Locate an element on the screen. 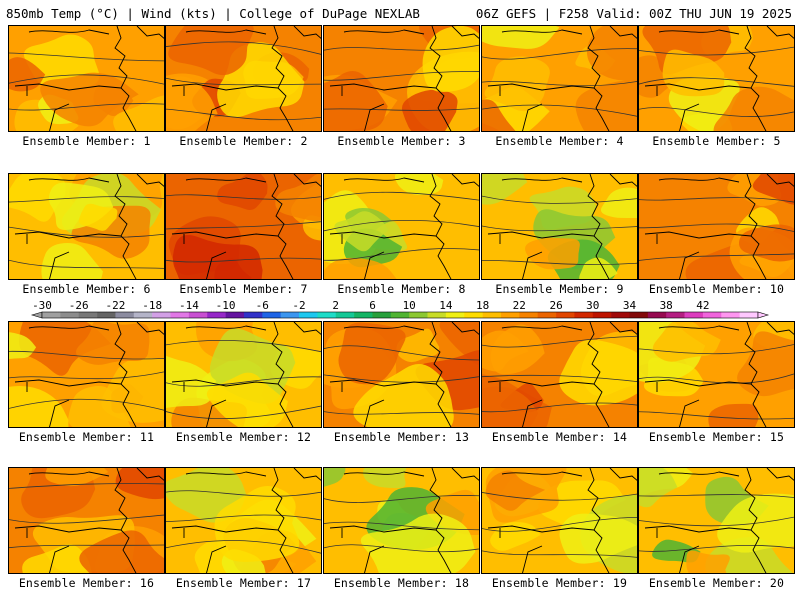  ensemble-member-label: Ensemble Member: 14 is located at coordinates (559, 437).